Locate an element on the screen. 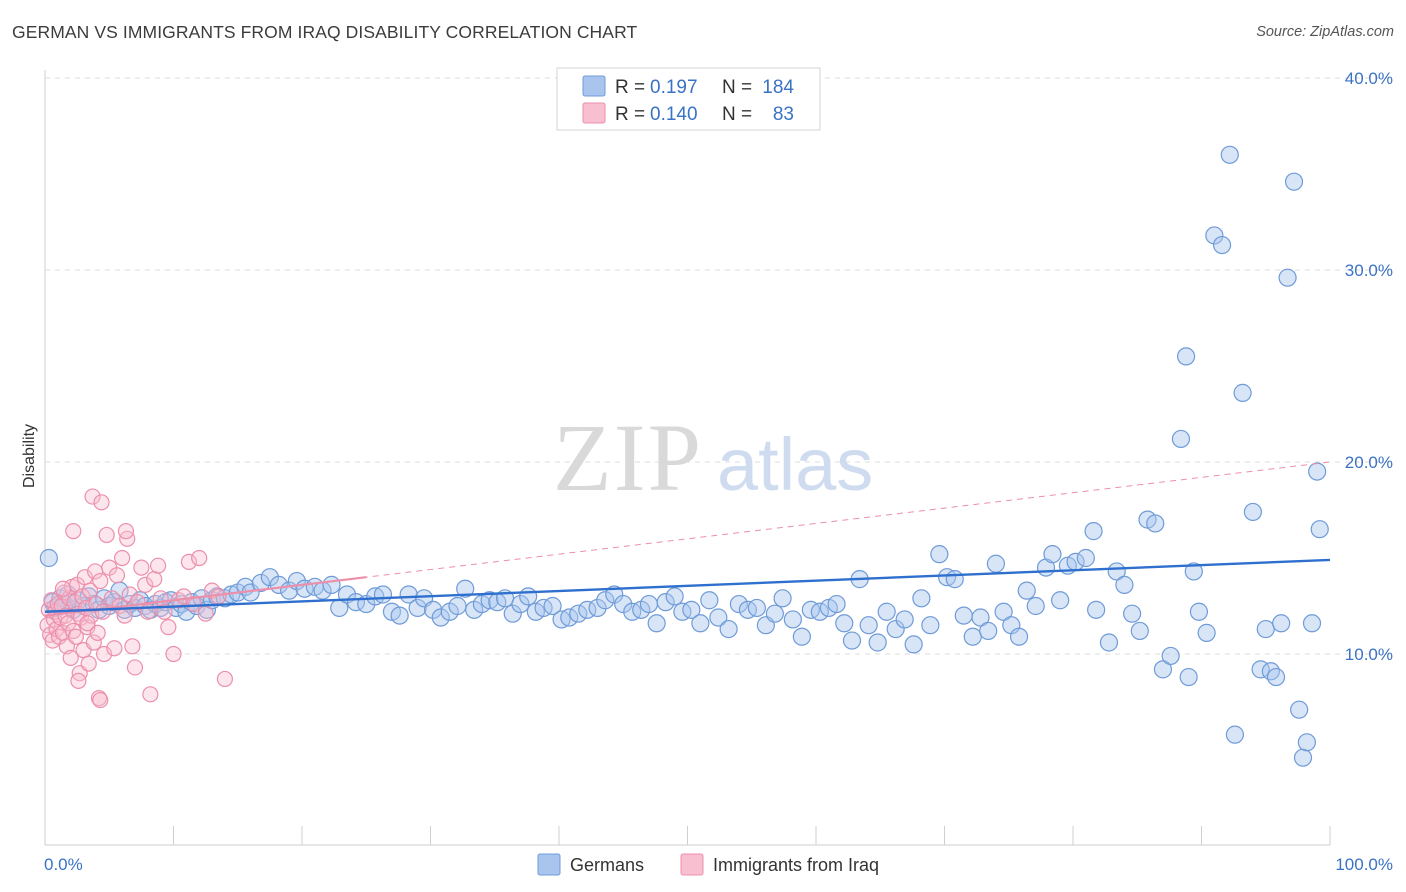 This screenshot has height=892, width=1406. x-tick-labels: 0.0% 100.0% is located at coordinates (718, 864).